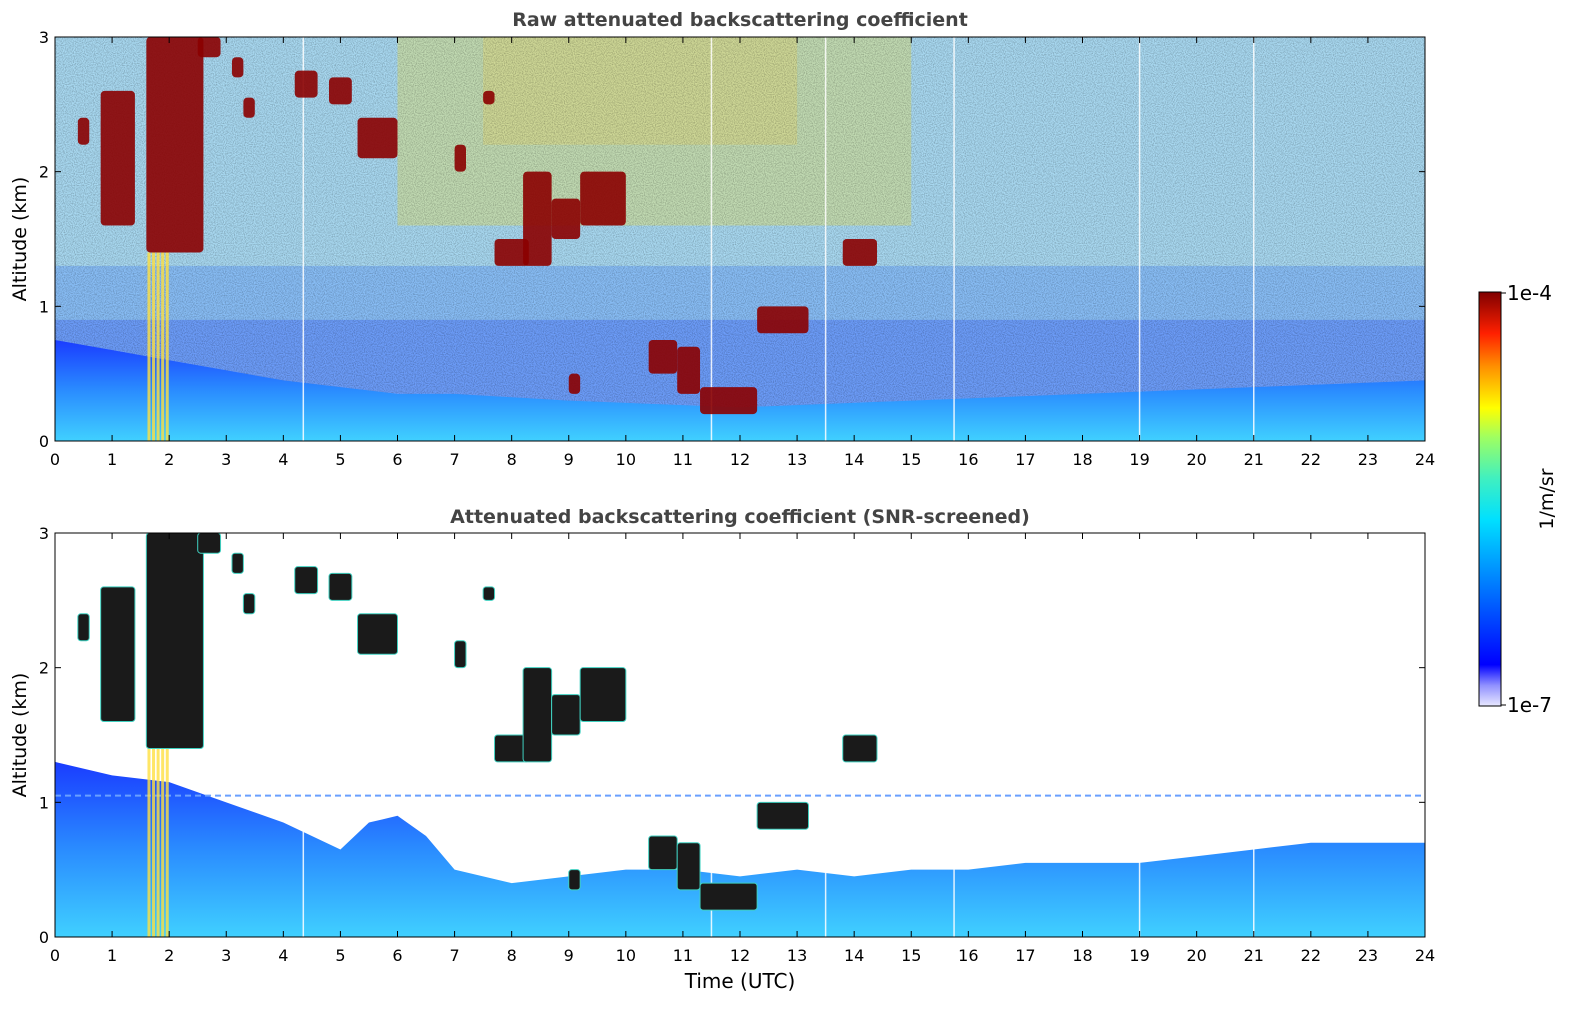  What do you see at coordinates (512, 459) in the screenshot?
I see `raw-x-tick-label: 8` at bounding box center [512, 459].